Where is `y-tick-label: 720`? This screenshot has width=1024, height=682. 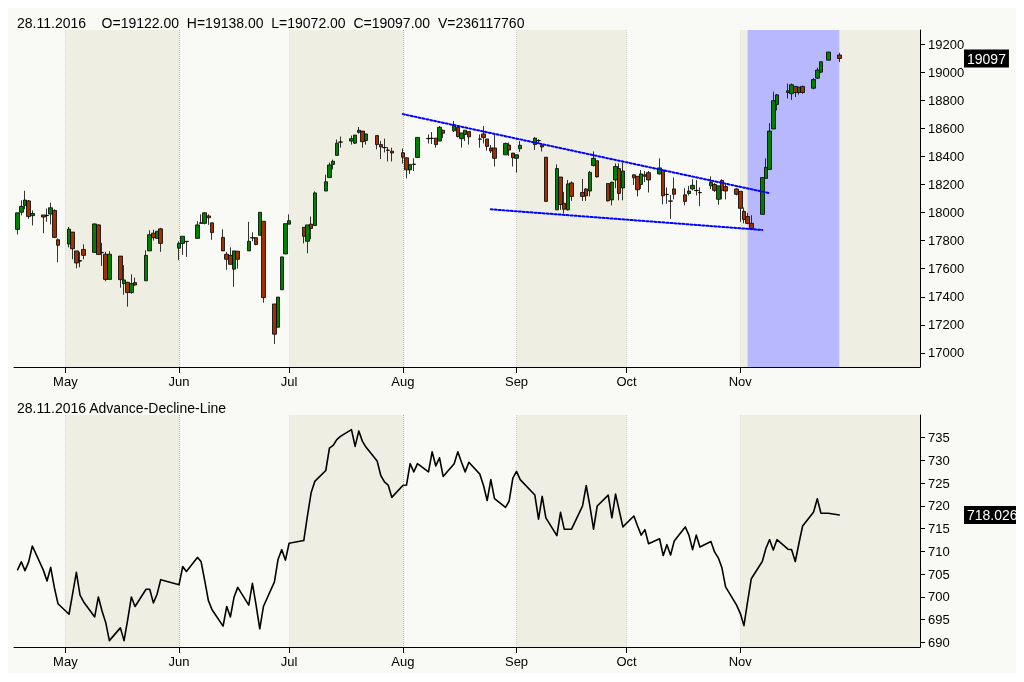
y-tick-label: 720 is located at coordinates (939, 506).